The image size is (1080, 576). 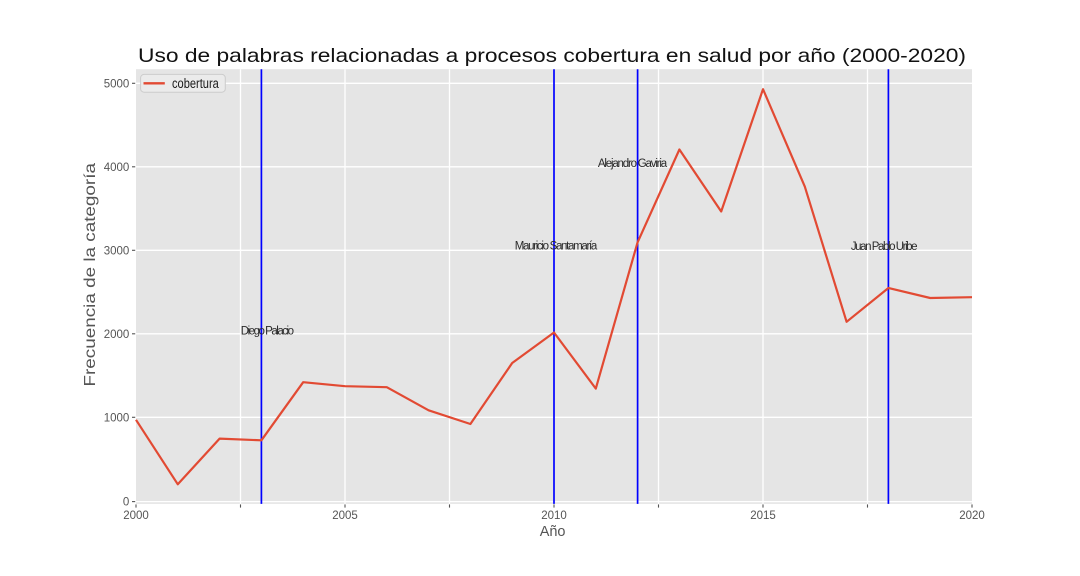 What do you see at coordinates (90, 275) in the screenshot?
I see `svg-text: Frecuencia de la categoría` at bounding box center [90, 275].